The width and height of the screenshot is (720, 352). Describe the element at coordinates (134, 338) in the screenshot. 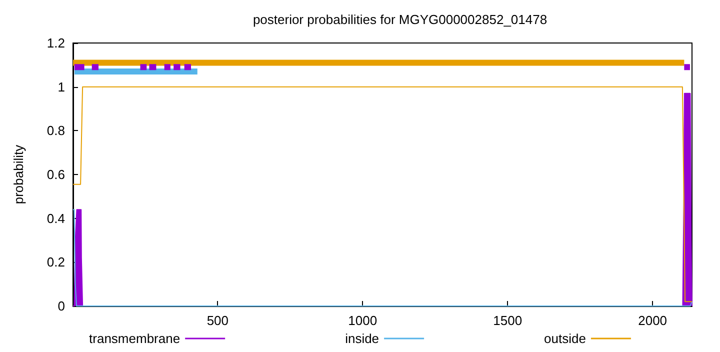

I see `legend-label: transmembrane` at that location.